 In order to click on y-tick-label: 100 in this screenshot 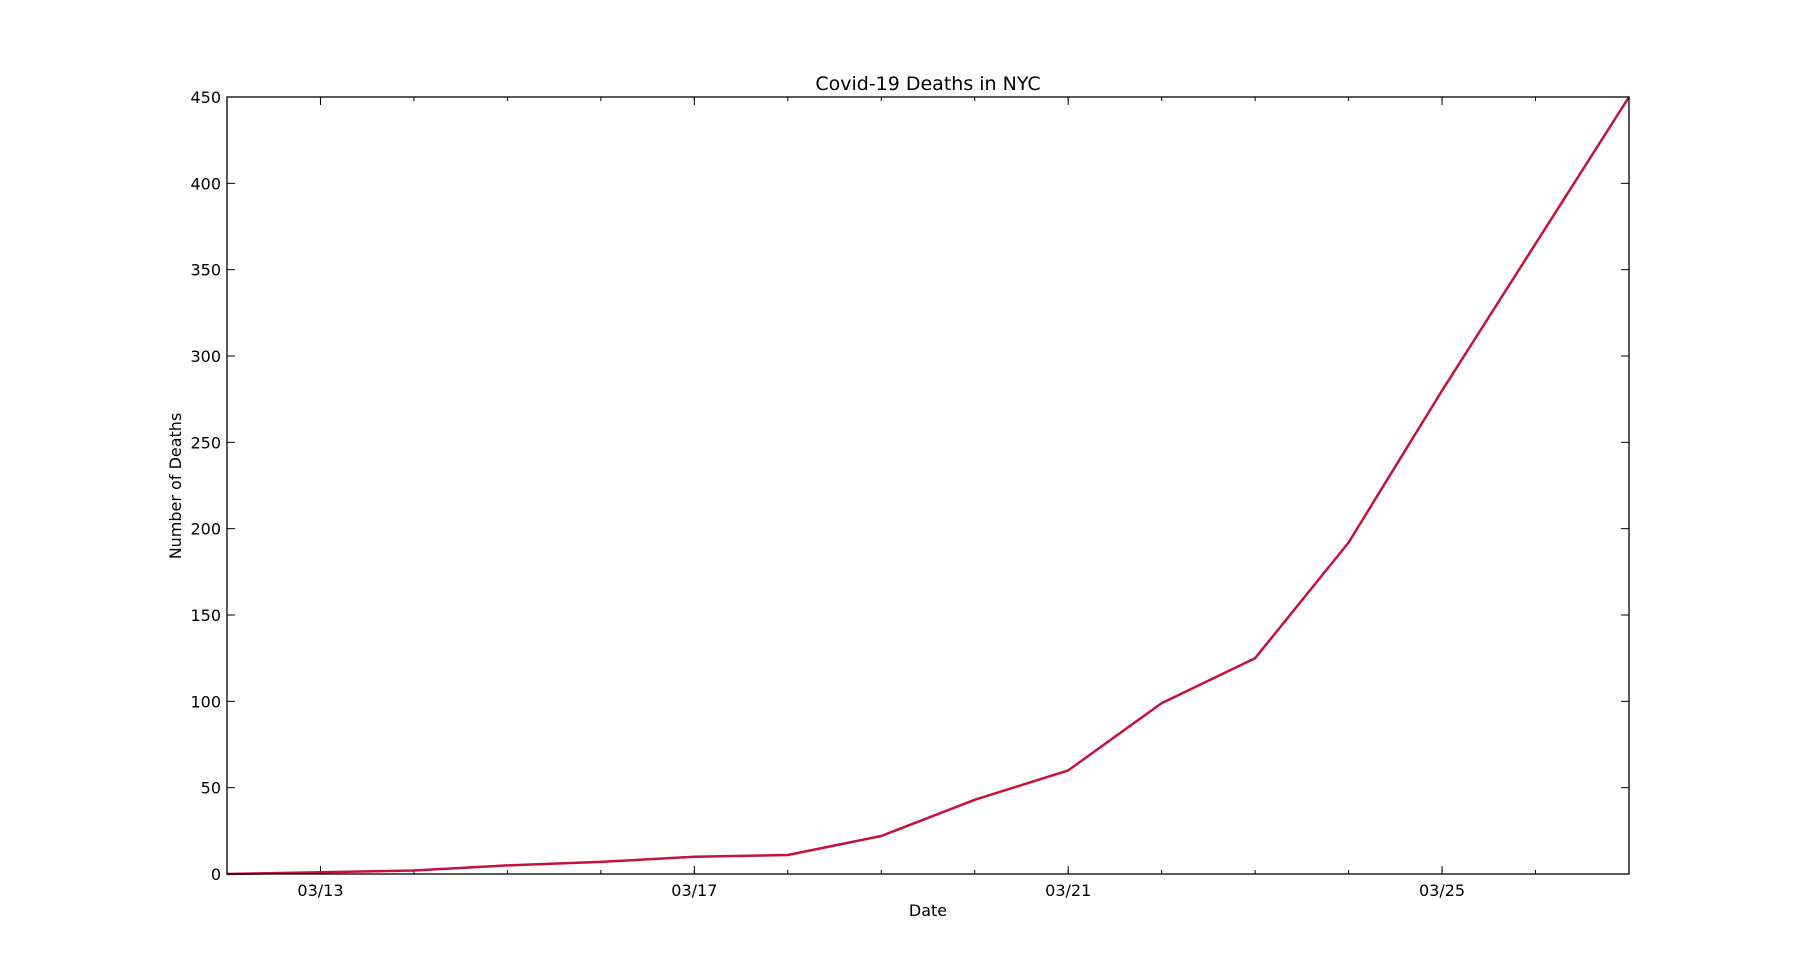, I will do `click(205, 701)`.